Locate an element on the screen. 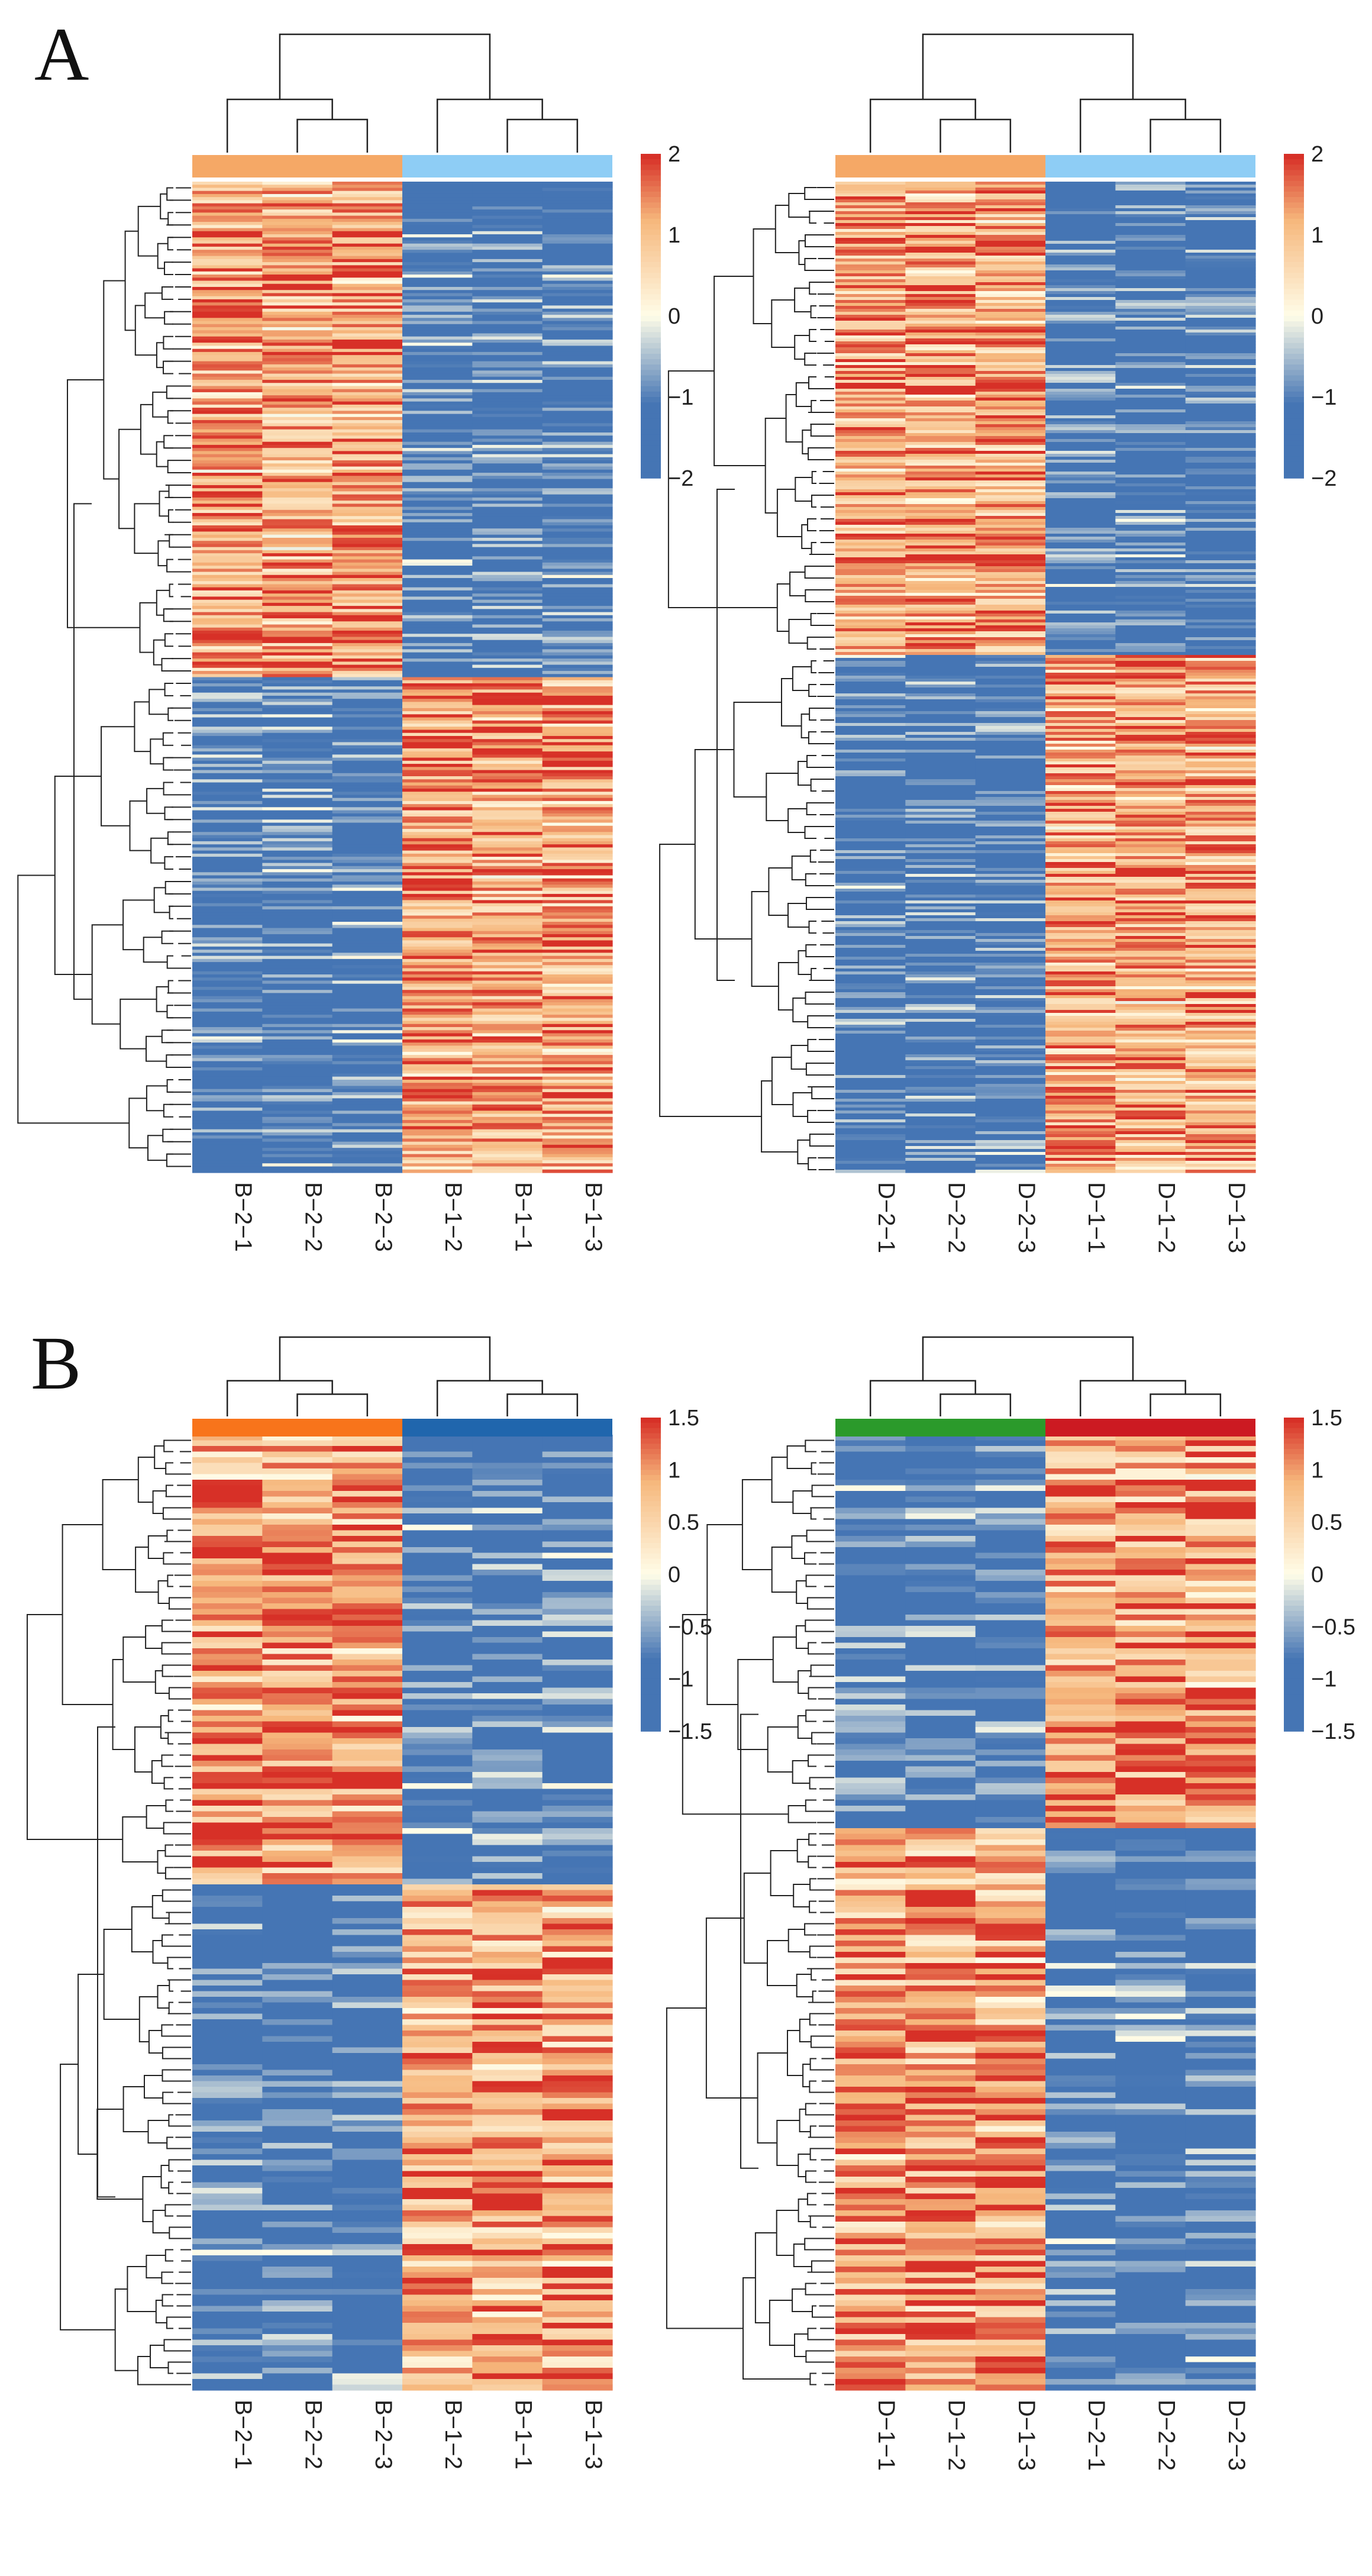 The height and width of the screenshot is (2576, 1372). column-group-bar is located at coordinates (297, 166).